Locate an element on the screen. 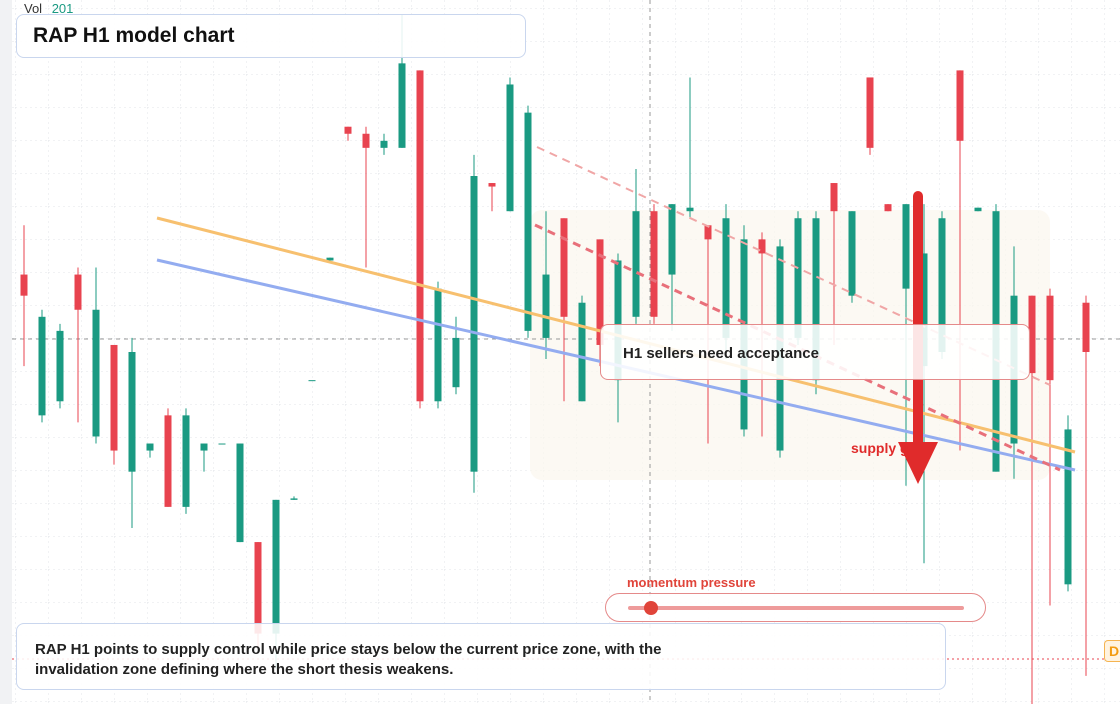 The height and width of the screenshot is (704, 1120). callout-box: H1 sellers need acceptance is located at coordinates (815, 352).